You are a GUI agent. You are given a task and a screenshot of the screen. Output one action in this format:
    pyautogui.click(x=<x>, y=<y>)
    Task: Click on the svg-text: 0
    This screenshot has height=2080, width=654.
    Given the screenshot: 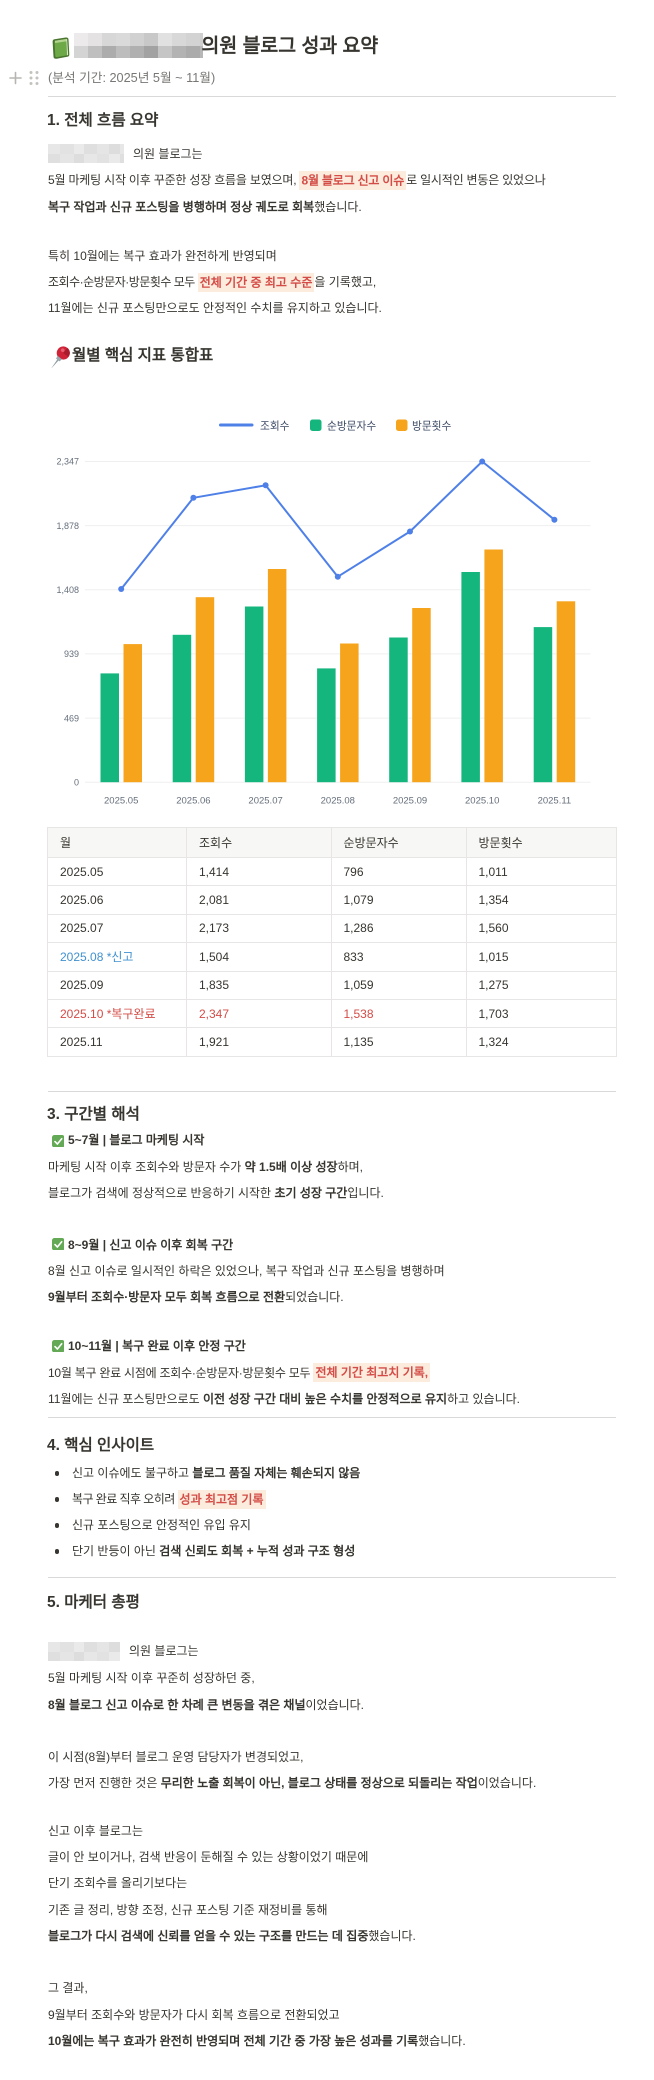 What is the action you would take?
    pyautogui.click(x=76, y=782)
    